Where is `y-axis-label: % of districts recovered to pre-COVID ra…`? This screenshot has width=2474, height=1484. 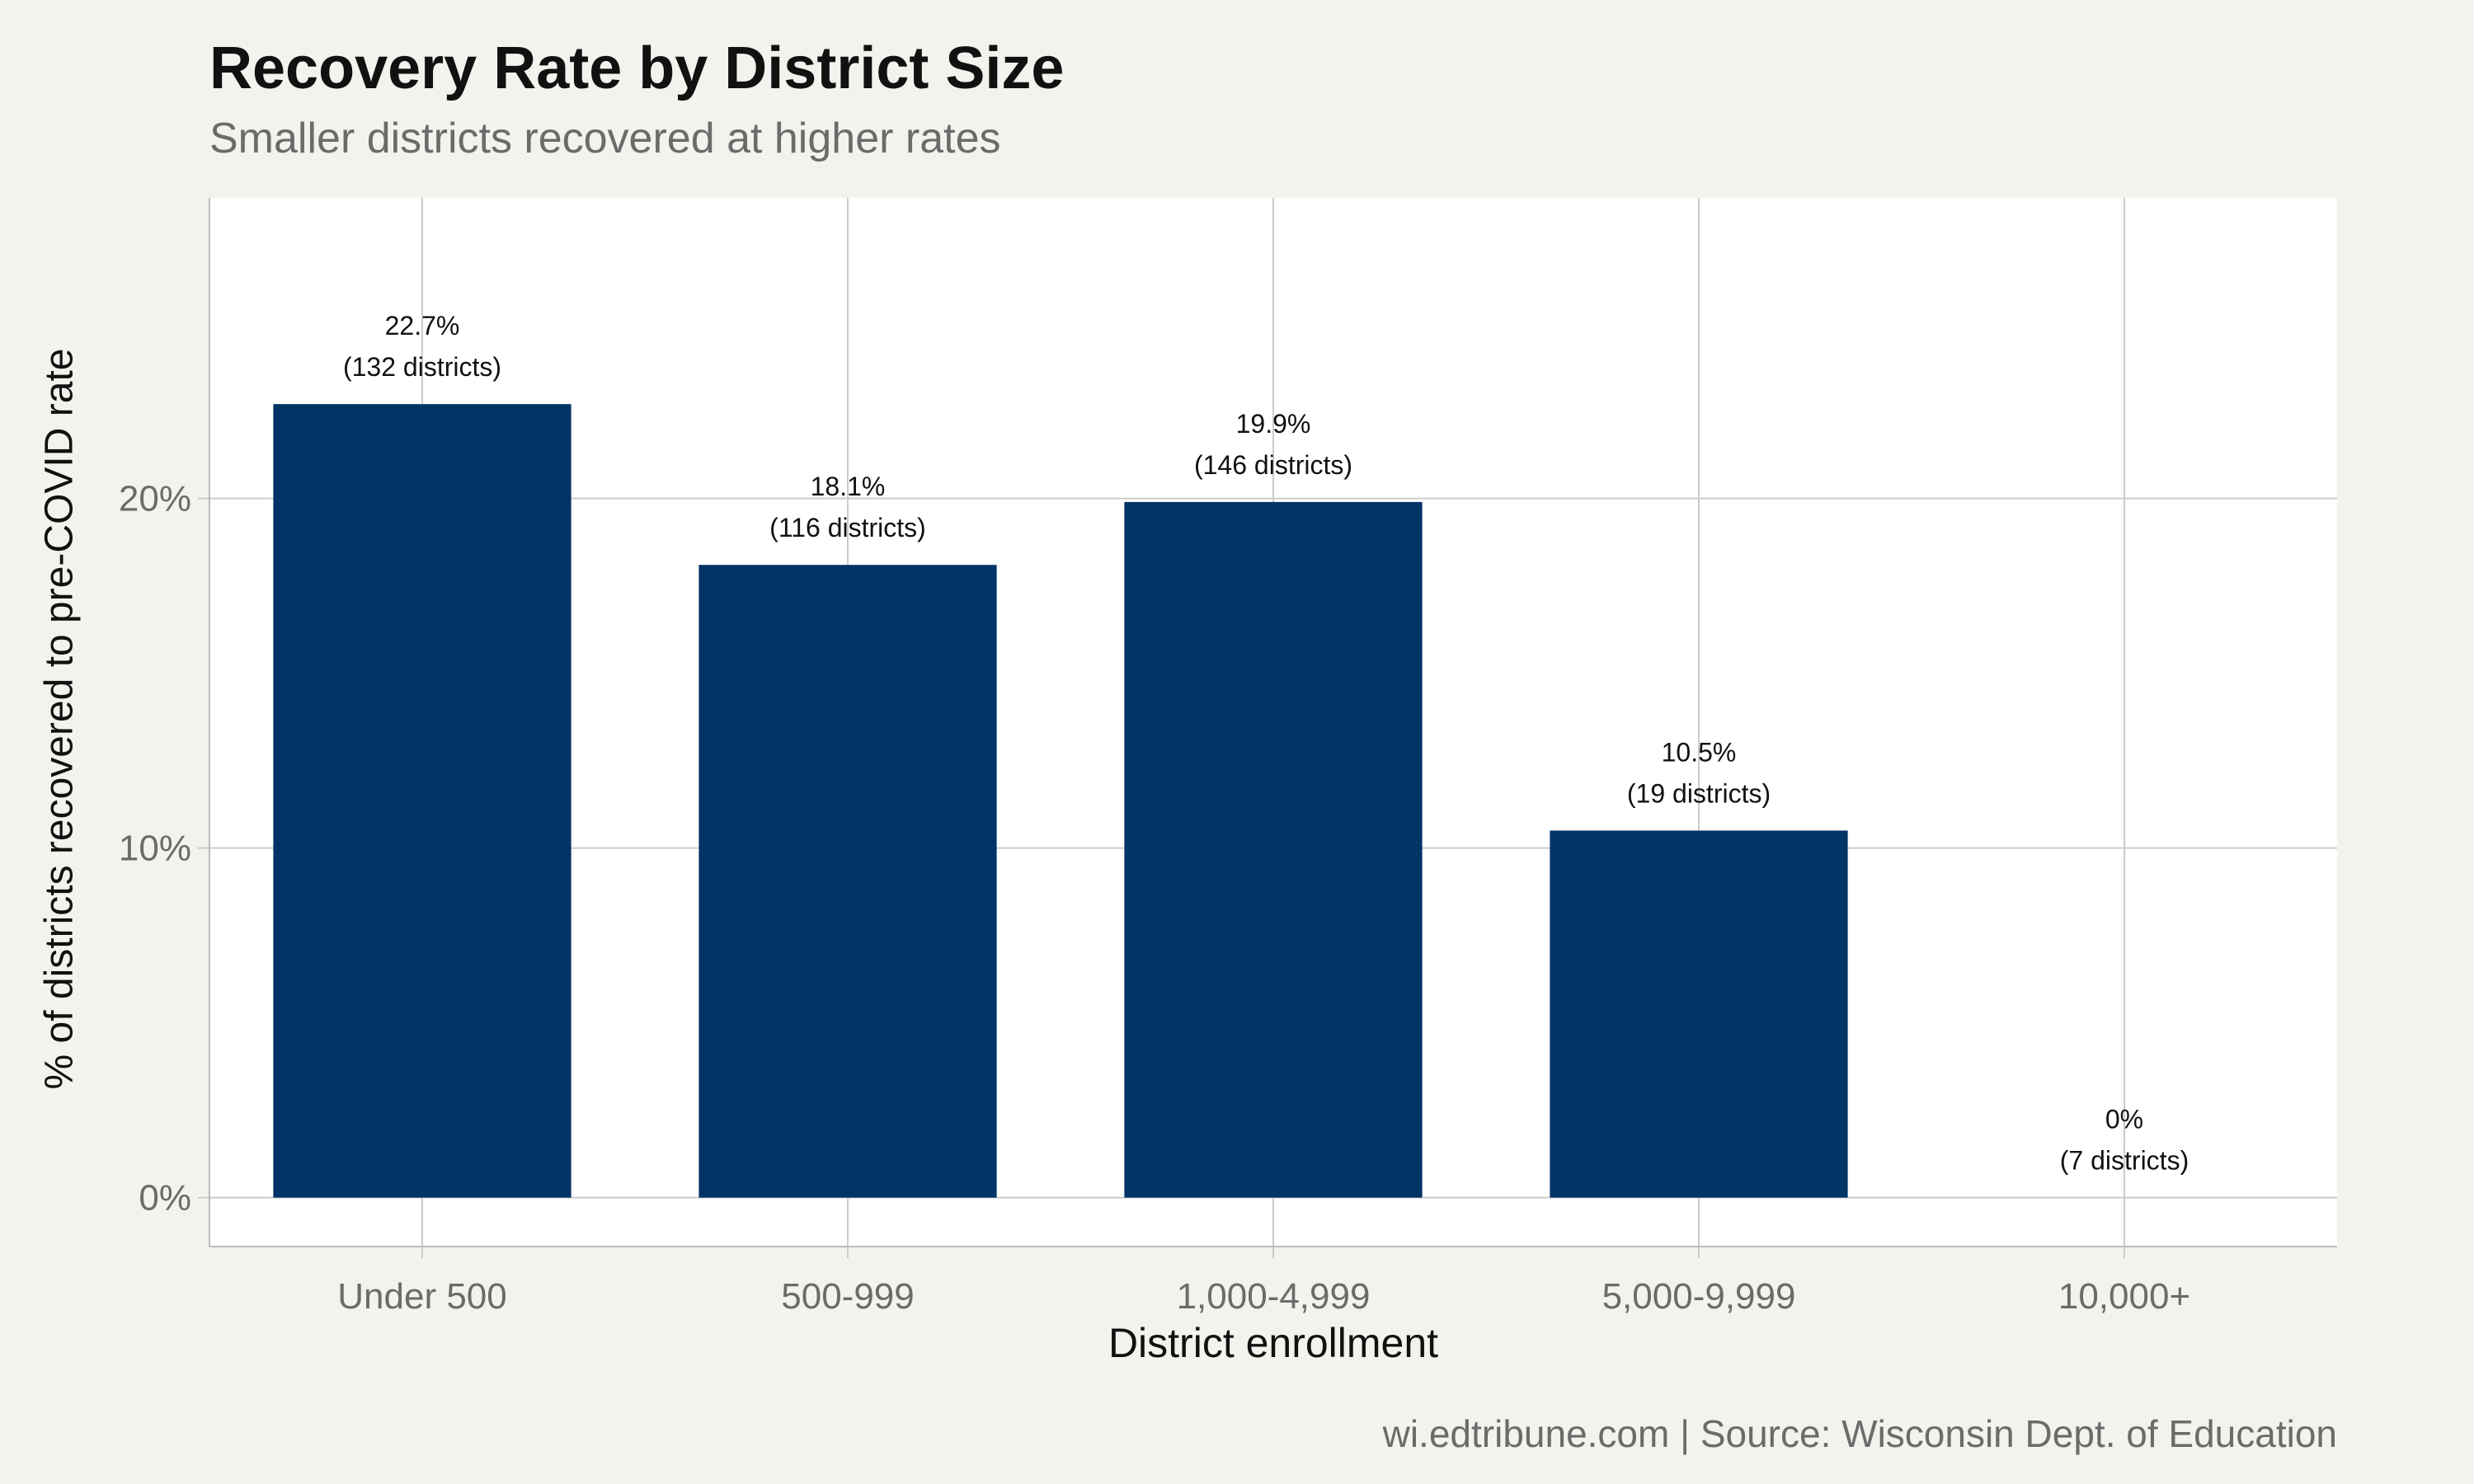 y-axis-label: % of districts recovered to pre-COVID ra… is located at coordinates (59, 719).